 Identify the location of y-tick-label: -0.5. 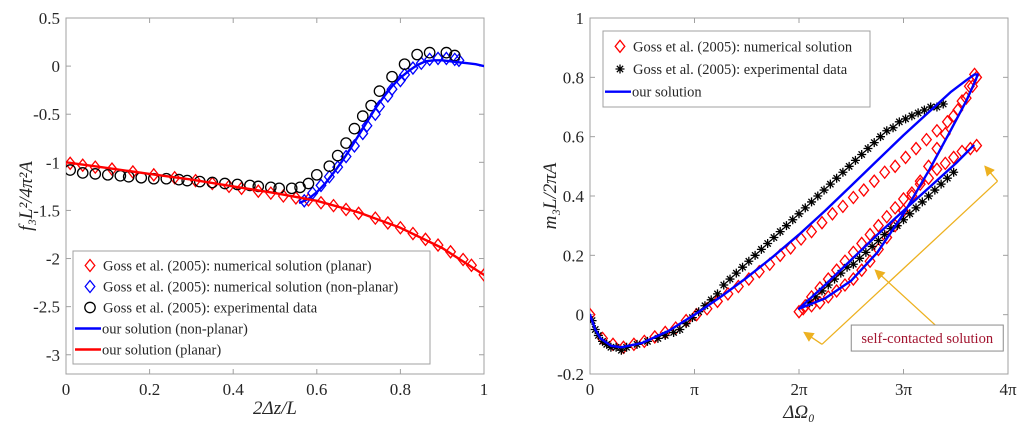
(46, 114).